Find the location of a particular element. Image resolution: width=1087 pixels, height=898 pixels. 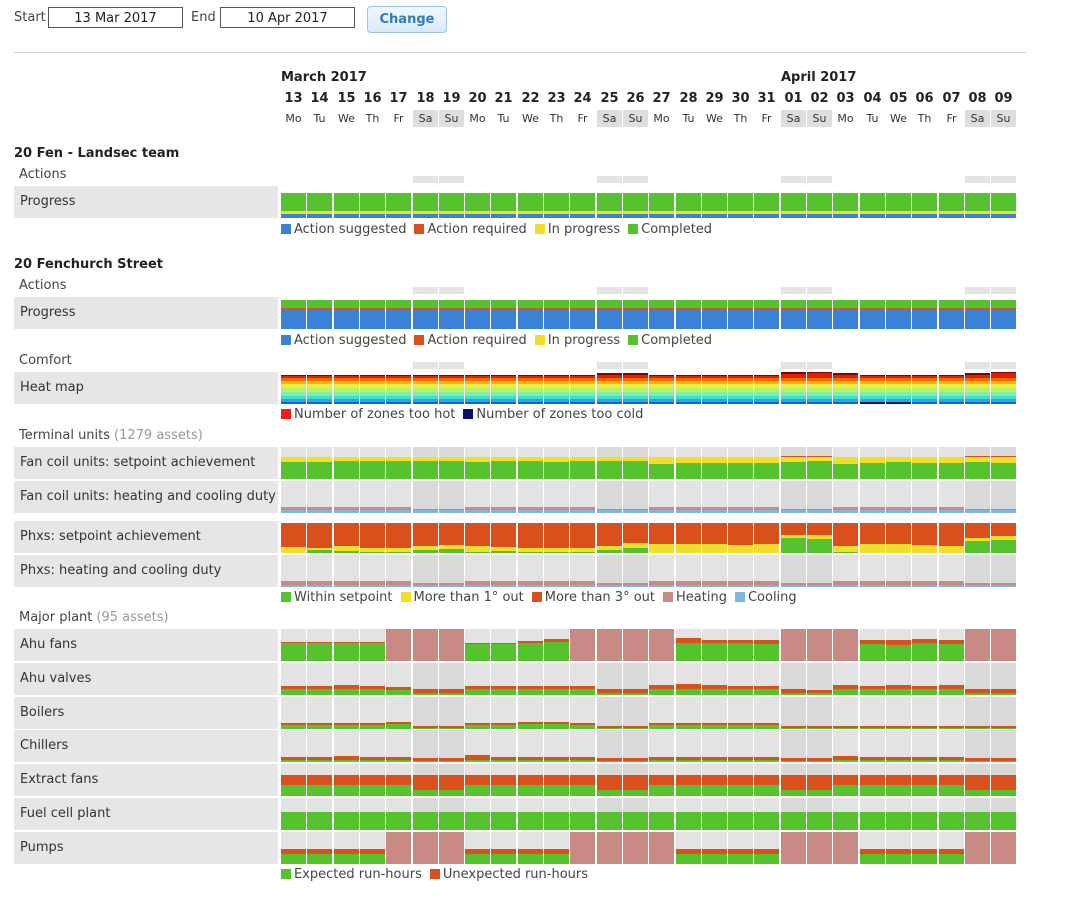

change-button: Change is located at coordinates (407, 19).